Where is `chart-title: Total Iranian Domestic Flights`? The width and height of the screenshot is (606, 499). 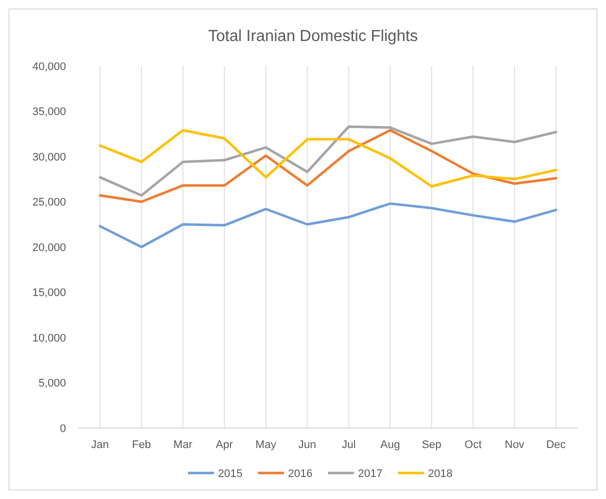 chart-title: Total Iranian Domestic Flights is located at coordinates (313, 36).